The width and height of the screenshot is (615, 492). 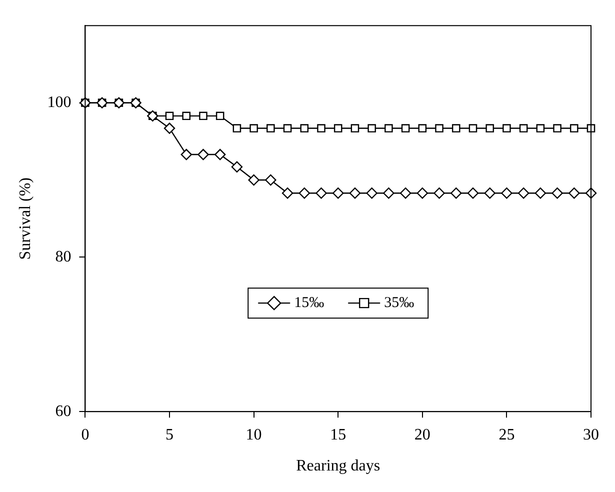 I want to click on y-tick-label: 80, so click(x=63, y=257).